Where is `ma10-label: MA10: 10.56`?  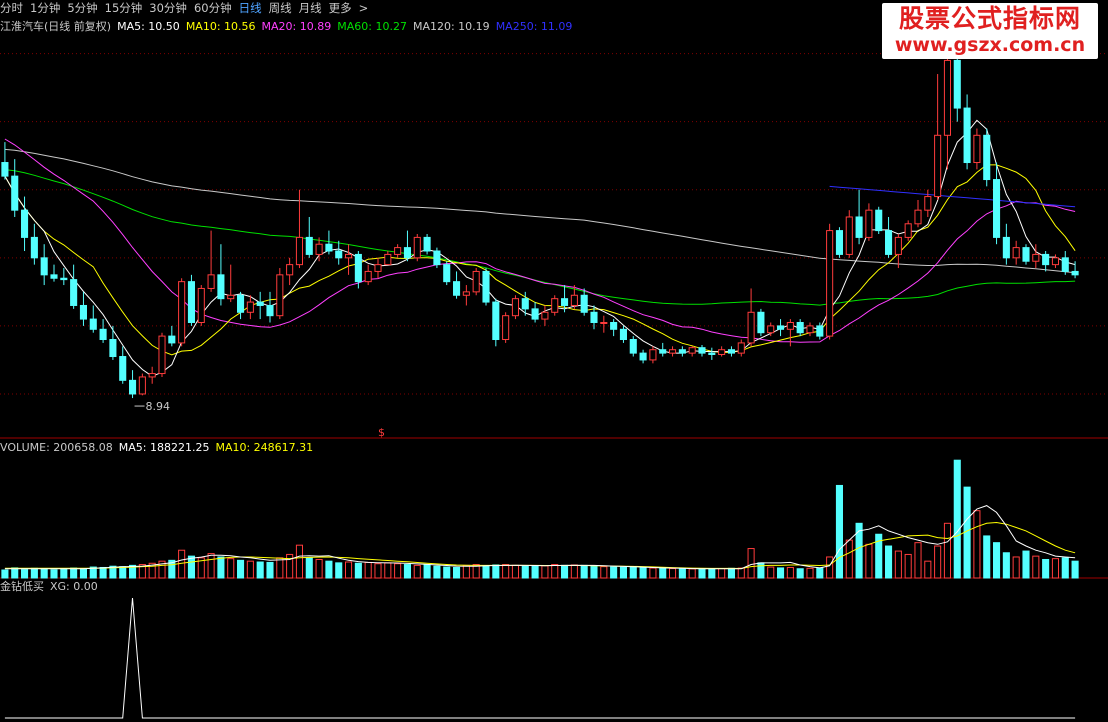
ma10-label: MA10: 10.56 is located at coordinates (220, 26).